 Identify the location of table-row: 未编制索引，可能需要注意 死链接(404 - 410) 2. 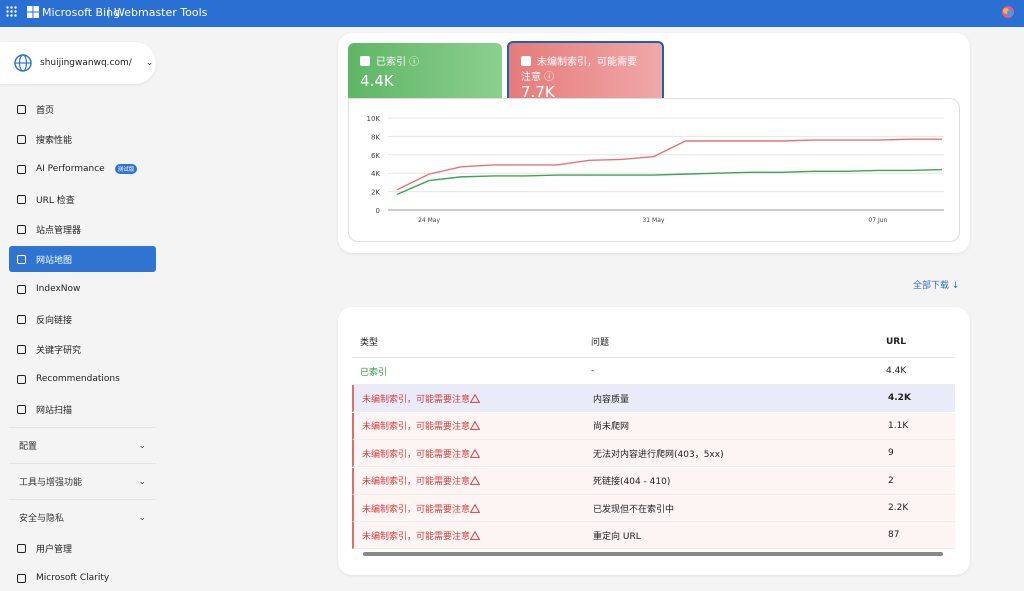
(653, 481).